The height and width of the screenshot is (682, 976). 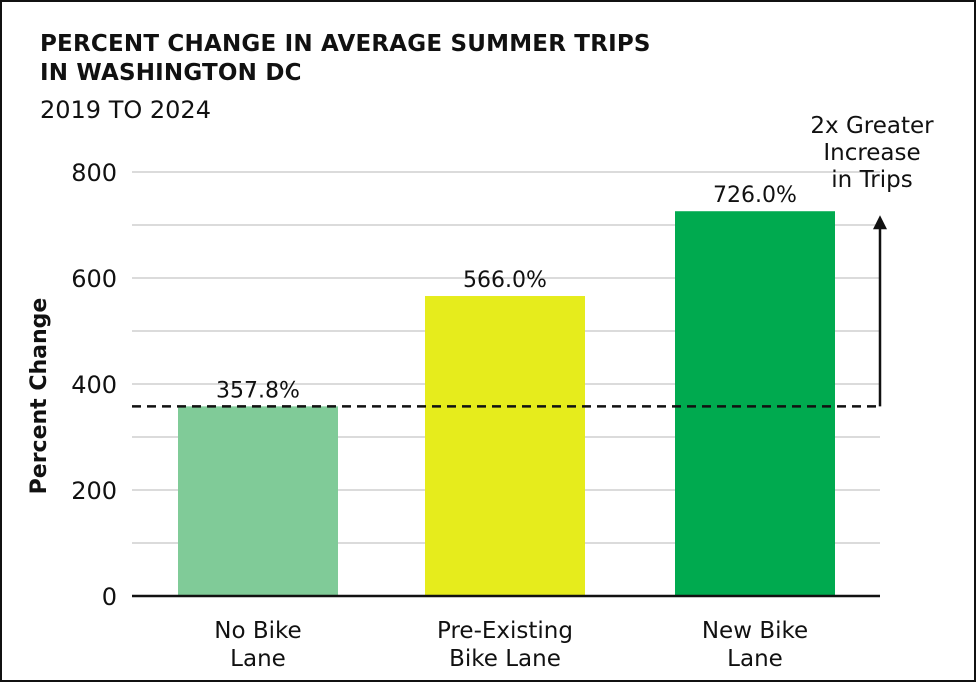 What do you see at coordinates (258, 390) in the screenshot?
I see `data-label: 357.8%` at bounding box center [258, 390].